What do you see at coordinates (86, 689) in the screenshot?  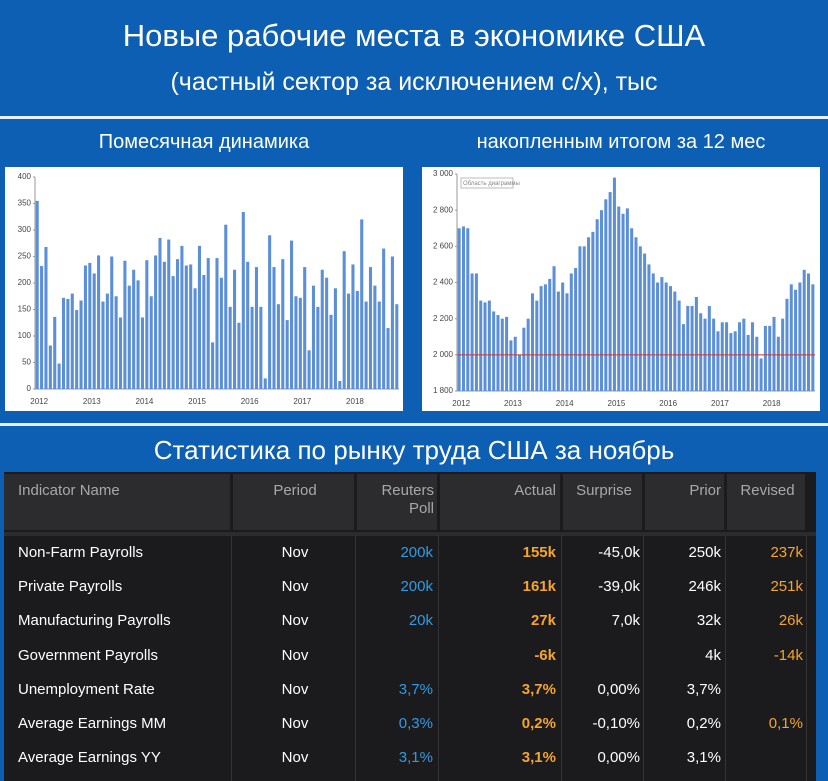 I see `table-cell: Unemployment Rate` at bounding box center [86, 689].